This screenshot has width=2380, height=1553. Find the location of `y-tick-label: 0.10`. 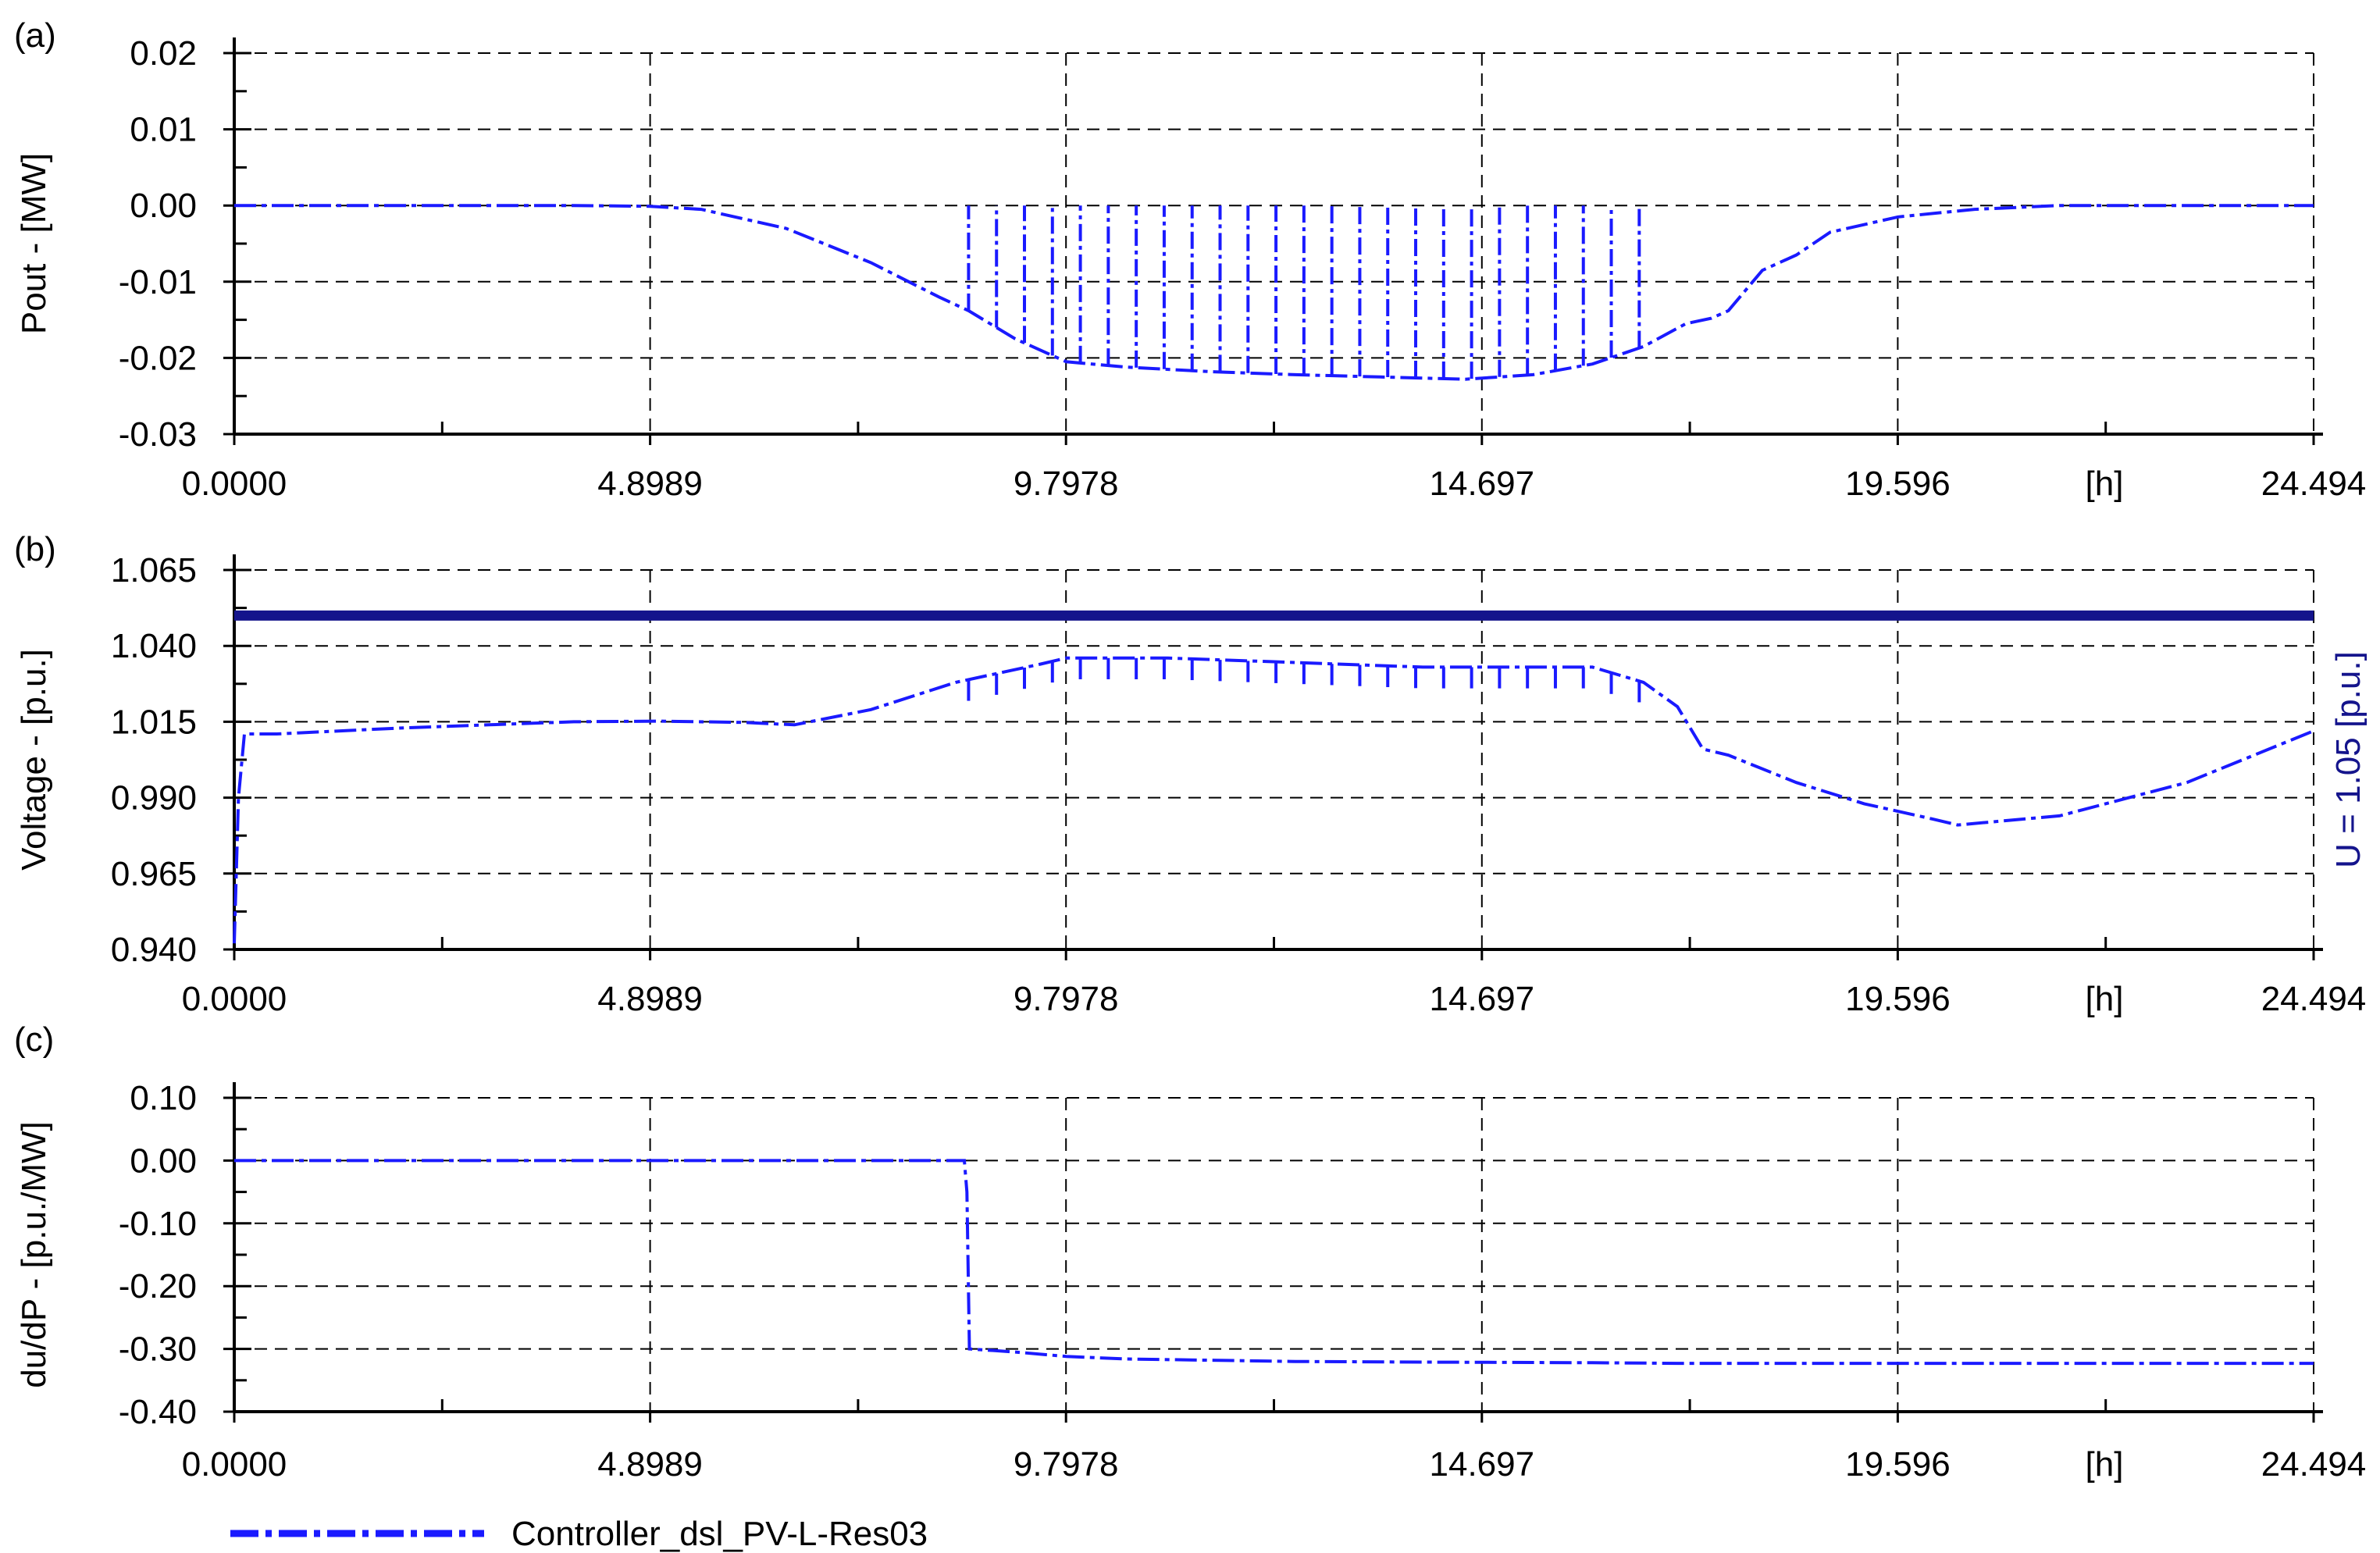

y-tick-label: 0.10 is located at coordinates (163, 1098).